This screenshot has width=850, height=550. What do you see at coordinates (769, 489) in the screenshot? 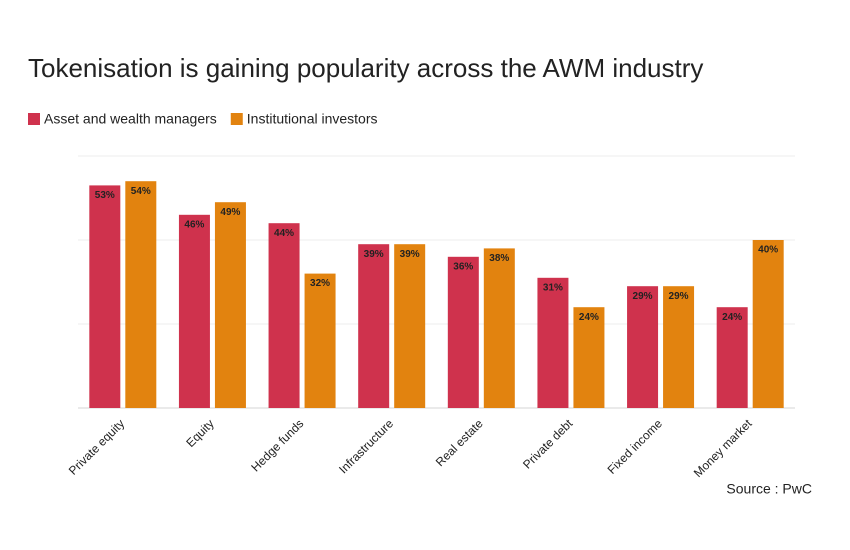
I see `source: Source : PwC` at bounding box center [769, 489].